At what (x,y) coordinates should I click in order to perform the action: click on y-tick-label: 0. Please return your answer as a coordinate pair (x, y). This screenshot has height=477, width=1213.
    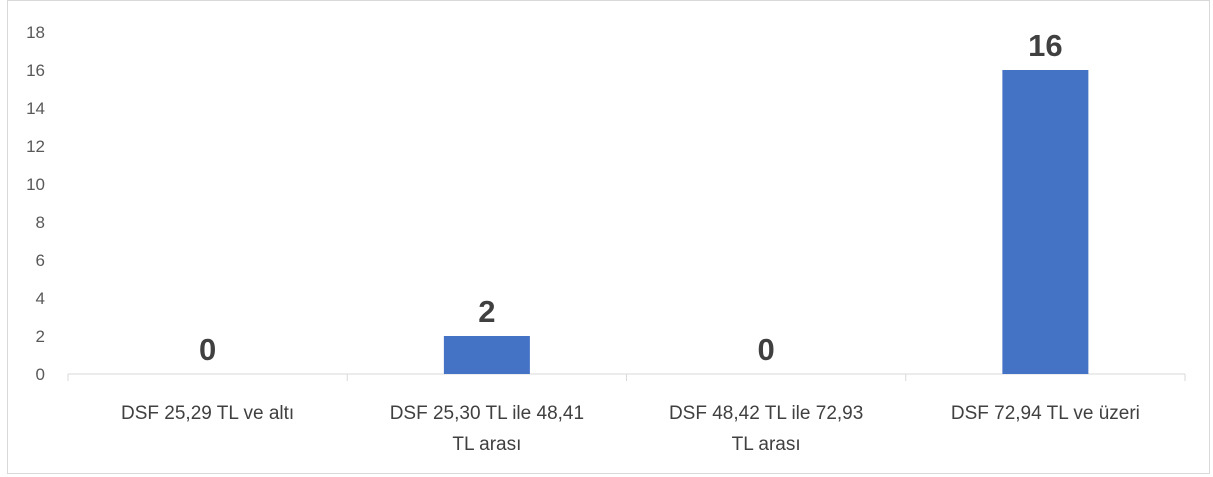
    Looking at the image, I should click on (40, 374).